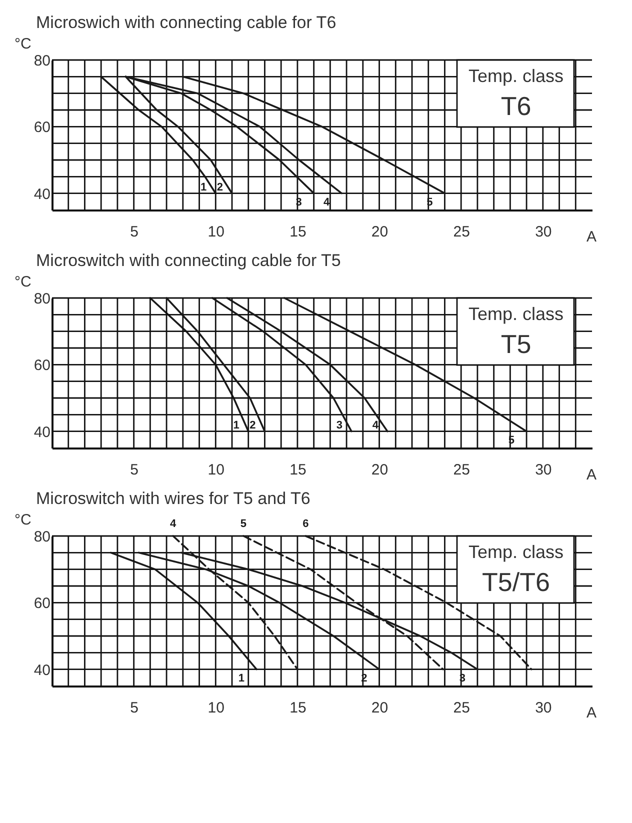 The image size is (632, 823). I want to click on chart-title: Microswitch with connecting cable for T5, so click(188, 260).